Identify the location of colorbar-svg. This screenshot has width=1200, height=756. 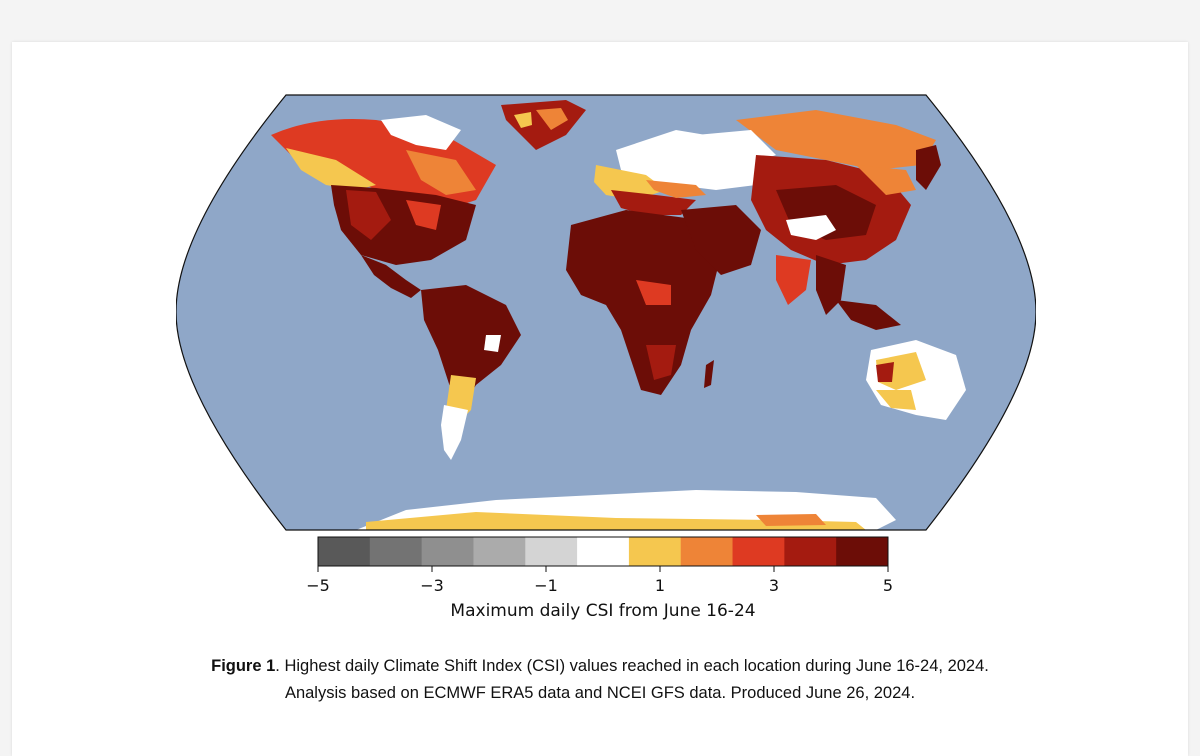
(603, 554).